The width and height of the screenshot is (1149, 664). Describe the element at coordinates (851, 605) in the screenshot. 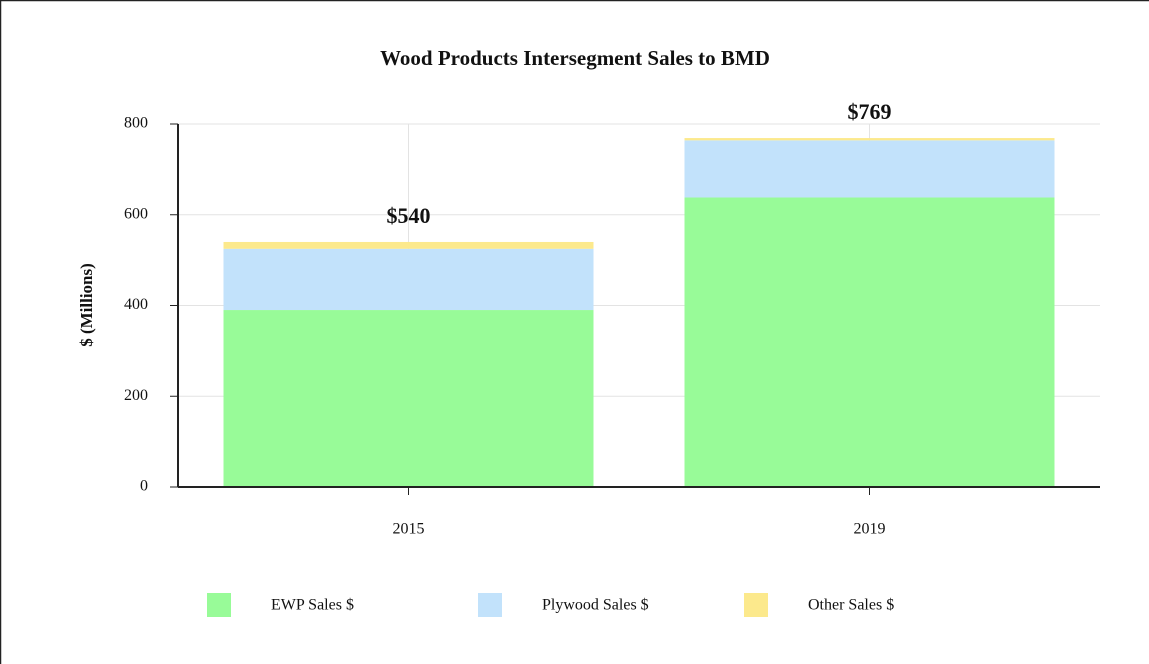

I see `legend-label: Other Sales $` at that location.